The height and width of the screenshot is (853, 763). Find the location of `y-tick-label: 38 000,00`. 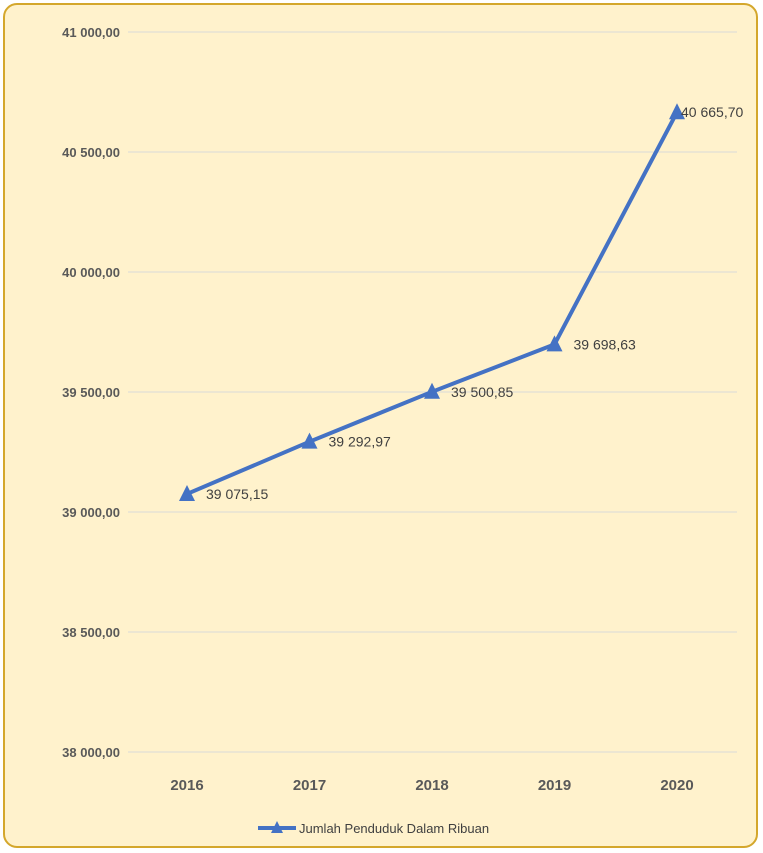

y-tick-label: 38 000,00 is located at coordinates (91, 752).